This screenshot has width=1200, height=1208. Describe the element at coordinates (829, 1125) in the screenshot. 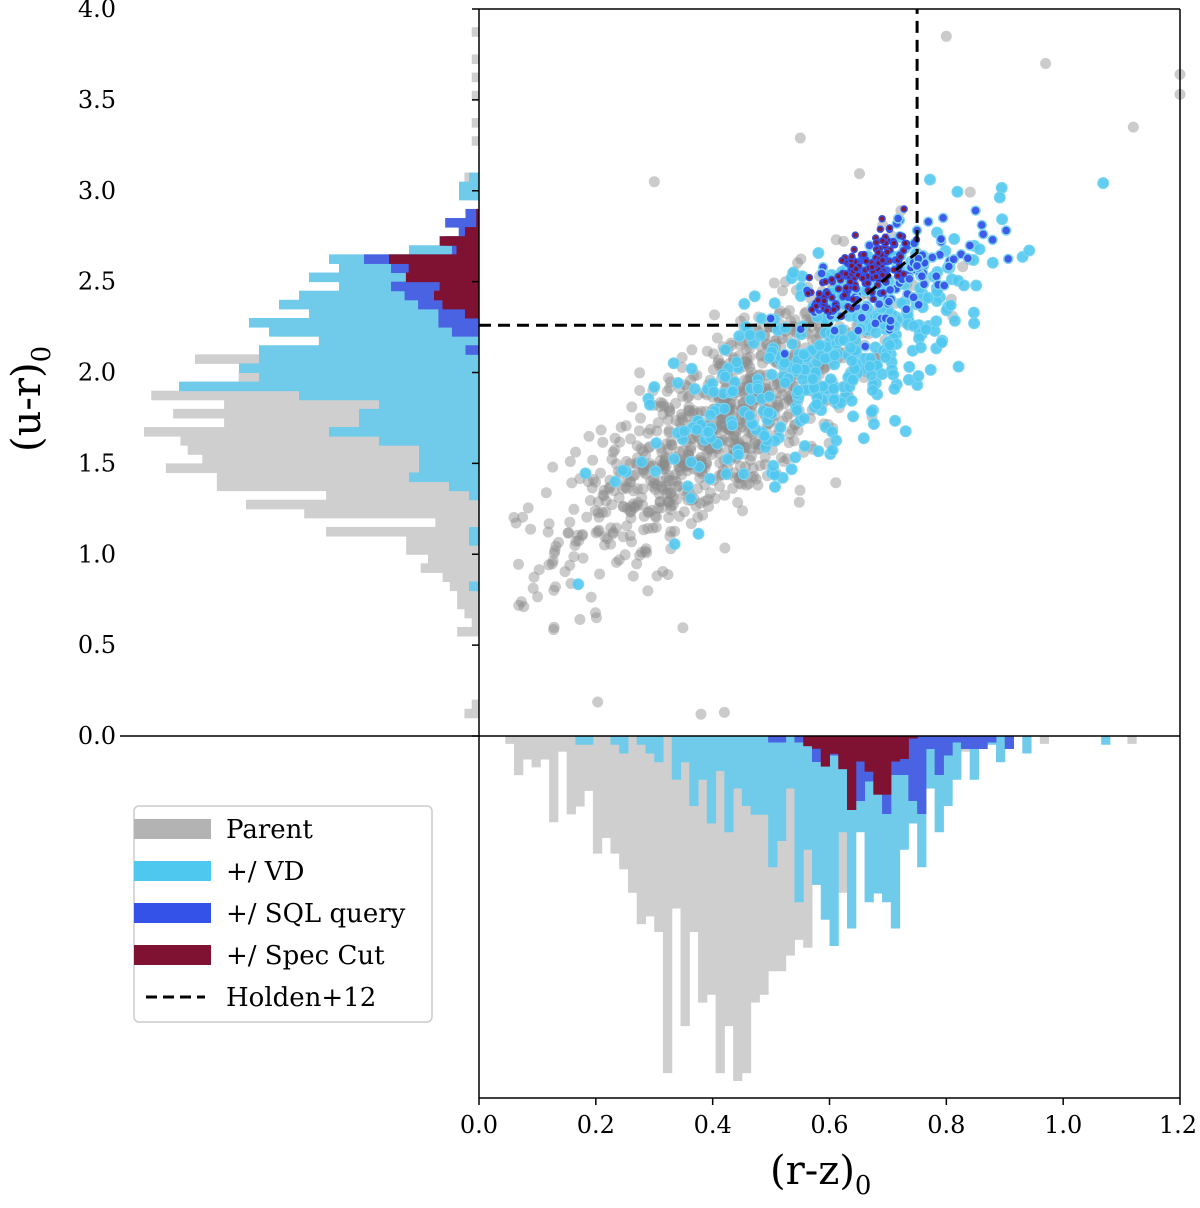

I see `x-tick-label-3: 0.6` at that location.